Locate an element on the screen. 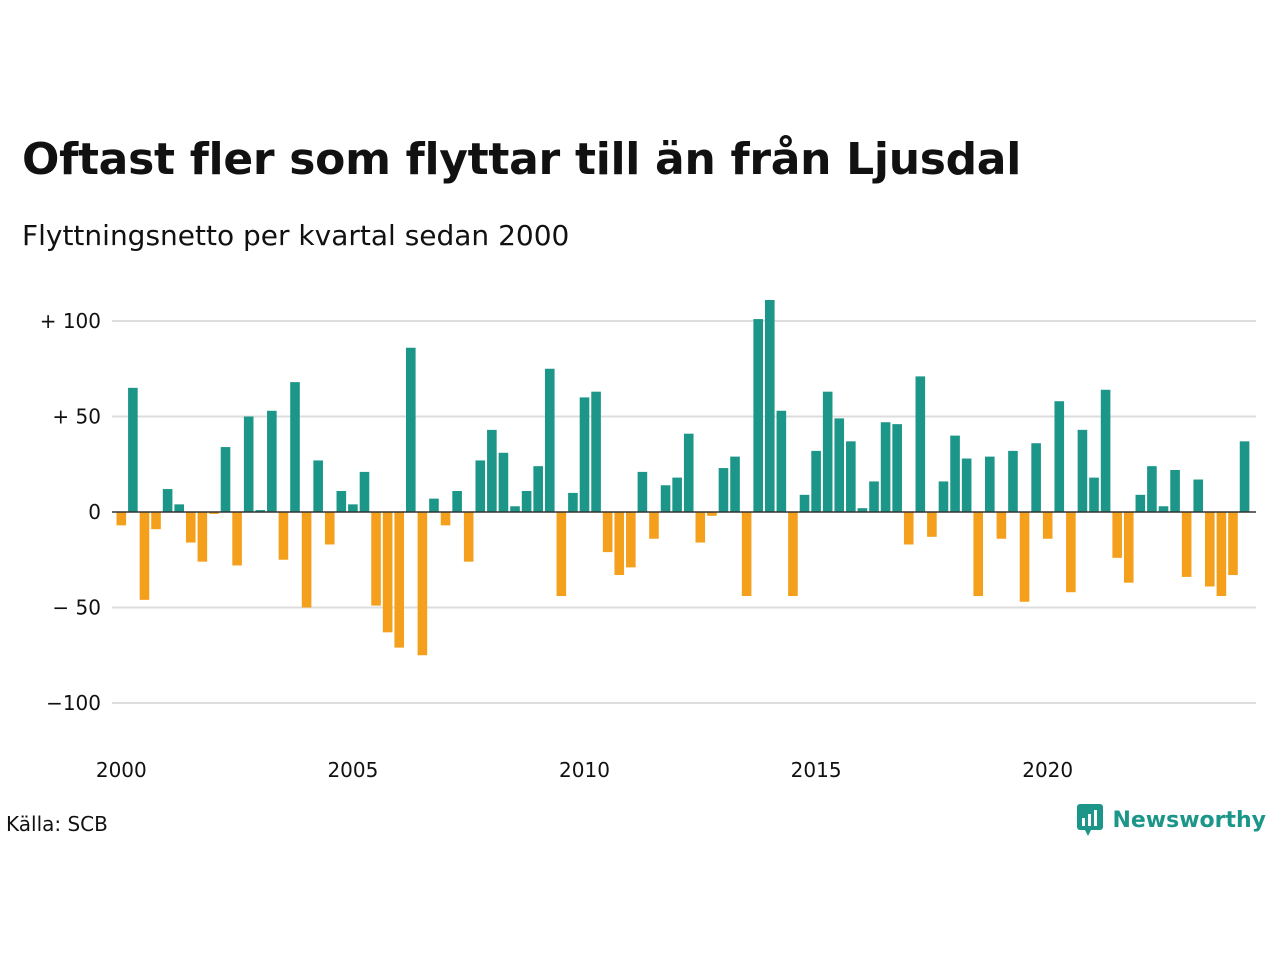 The image size is (1280, 960). y-tick-label: 0 is located at coordinates (94, 512).